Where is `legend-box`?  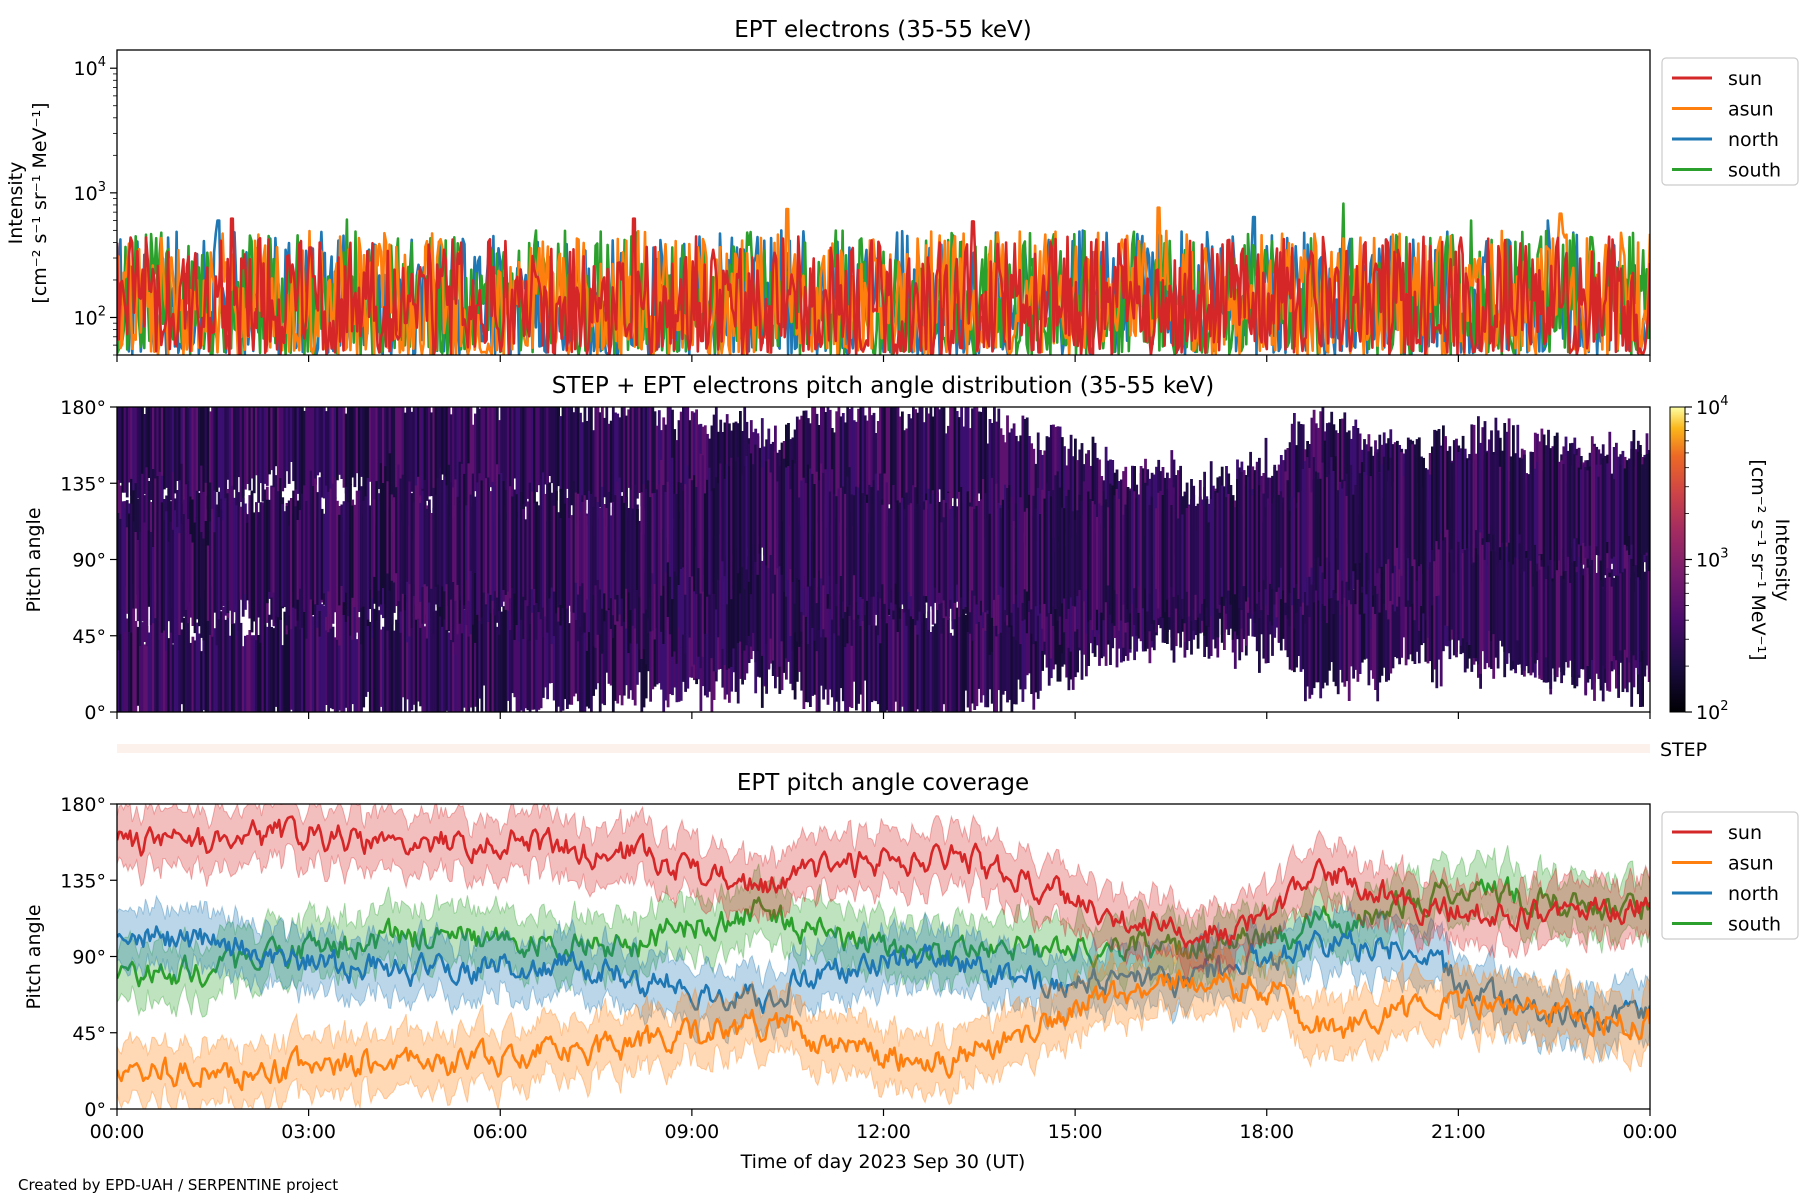 legend-box is located at coordinates (1730, 875).